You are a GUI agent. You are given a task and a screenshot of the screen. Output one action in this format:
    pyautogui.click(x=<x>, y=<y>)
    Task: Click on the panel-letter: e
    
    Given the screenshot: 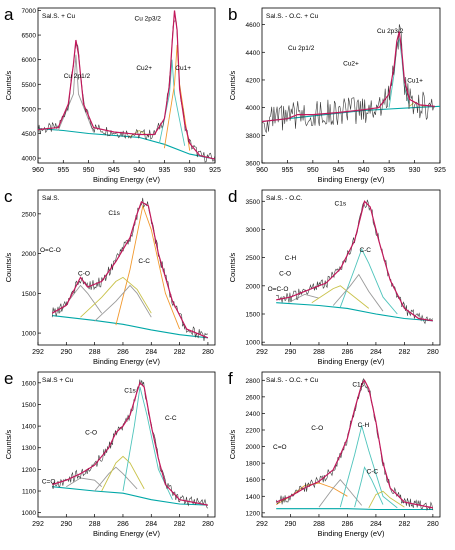 What is the action you would take?
    pyautogui.click(x=8, y=378)
    